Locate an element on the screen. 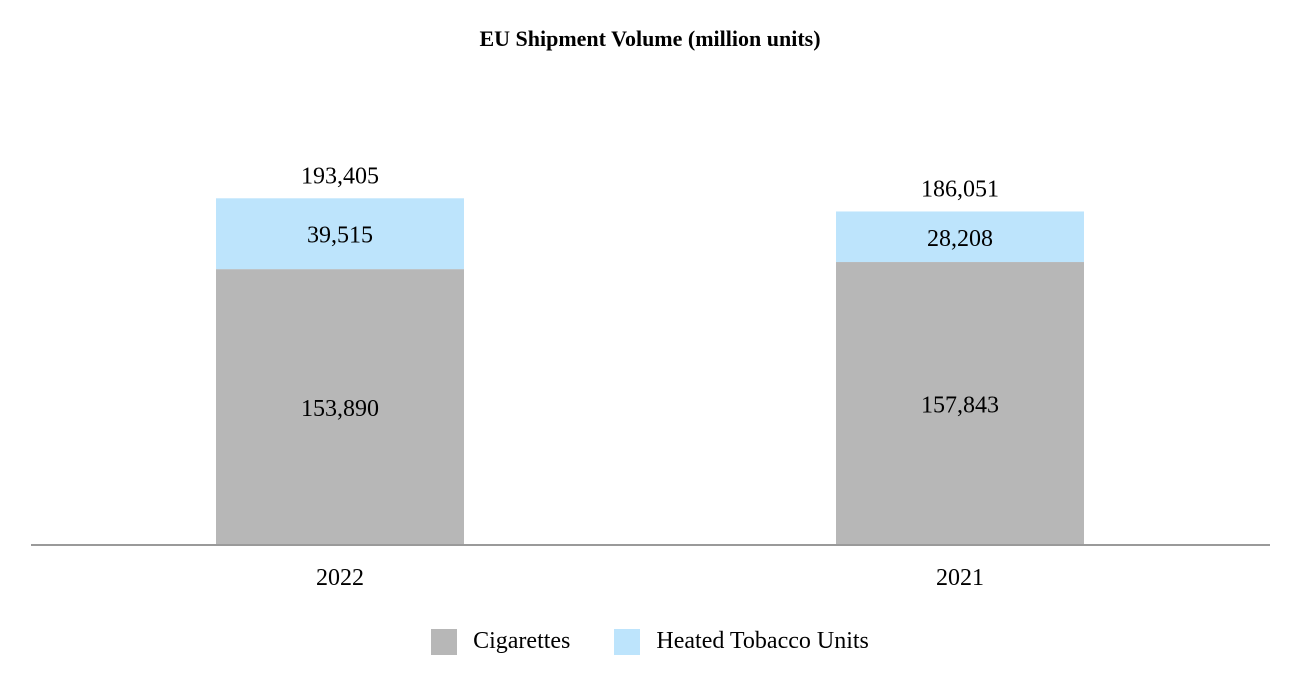 The height and width of the screenshot is (700, 1300). legend-label-heated-tobacco-units: Heated Tobacco Units is located at coordinates (762, 641).